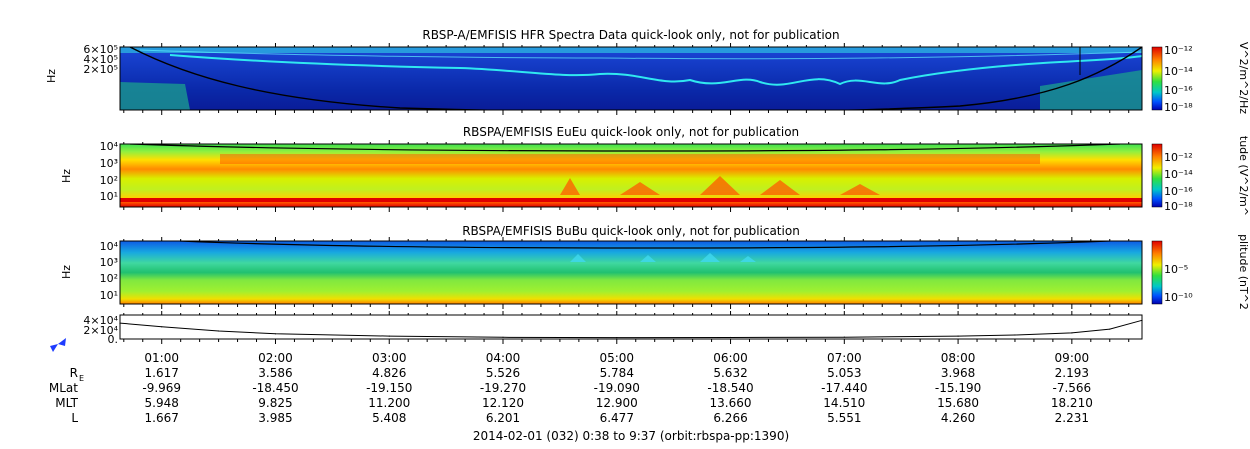 The image size is (1250, 449). What do you see at coordinates (389, 373) in the screenshot?
I see `ephemeris-value: 4.826` at bounding box center [389, 373].